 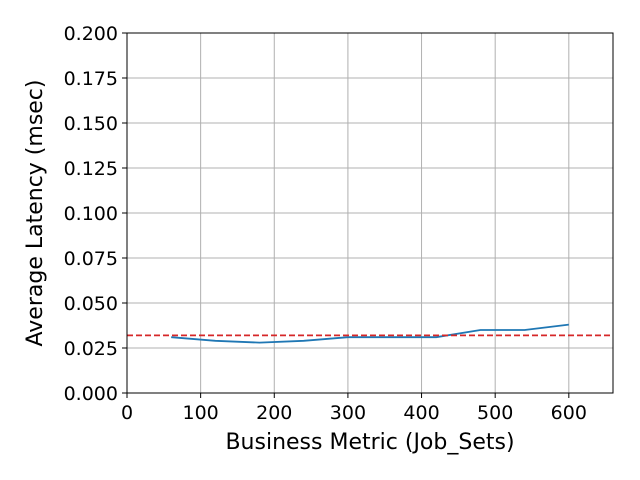 What do you see at coordinates (370, 333) in the screenshot?
I see `data-line` at bounding box center [370, 333].